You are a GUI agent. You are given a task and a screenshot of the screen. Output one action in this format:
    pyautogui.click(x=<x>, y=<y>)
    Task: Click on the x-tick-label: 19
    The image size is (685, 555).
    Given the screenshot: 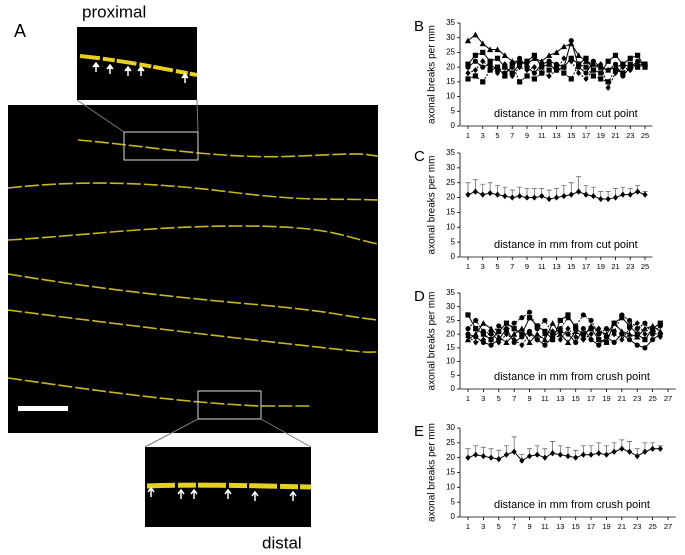 What is the action you would take?
    pyautogui.click(x=606, y=398)
    